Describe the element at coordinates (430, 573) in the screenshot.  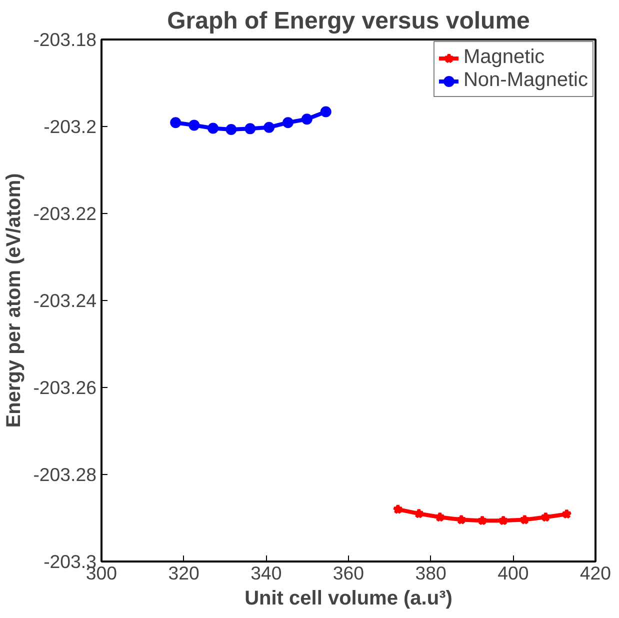
I see `x-tick-label: 380` at that location.